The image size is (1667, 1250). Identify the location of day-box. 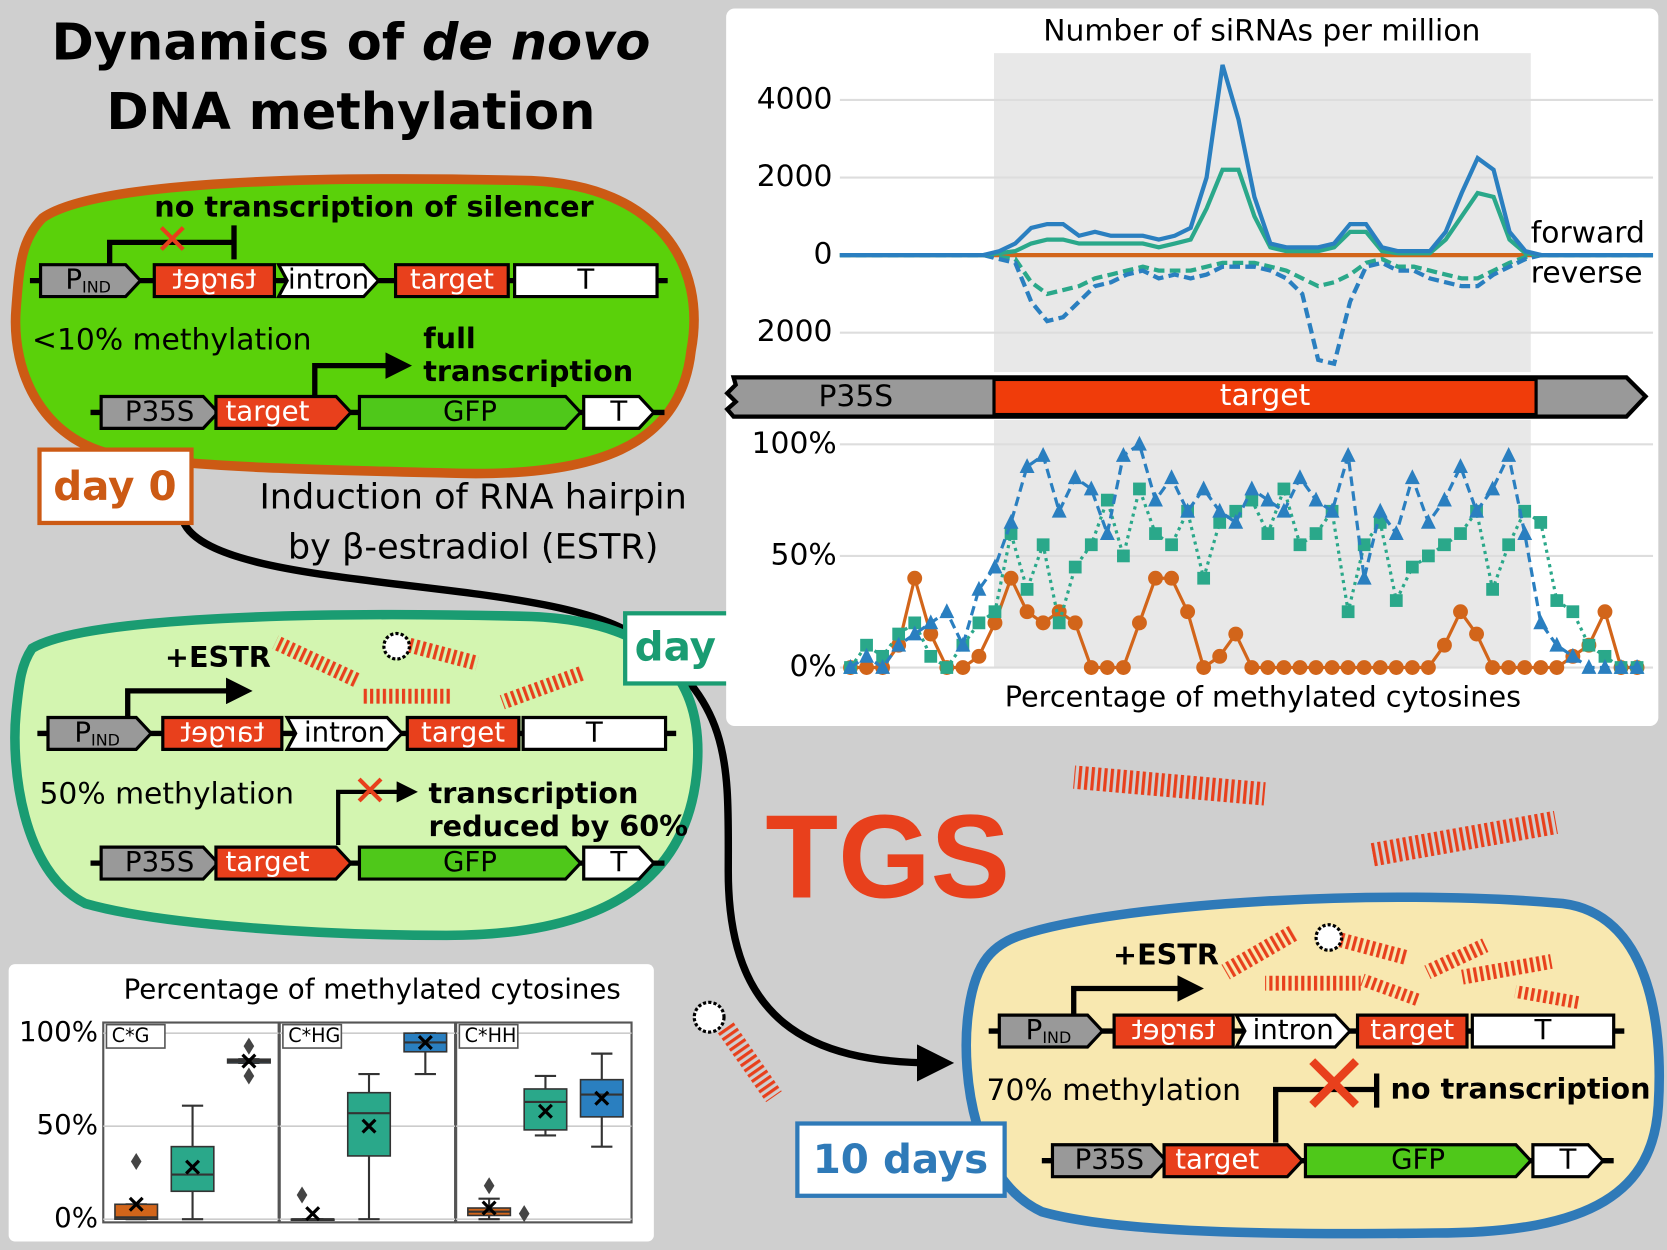
(901, 1159).